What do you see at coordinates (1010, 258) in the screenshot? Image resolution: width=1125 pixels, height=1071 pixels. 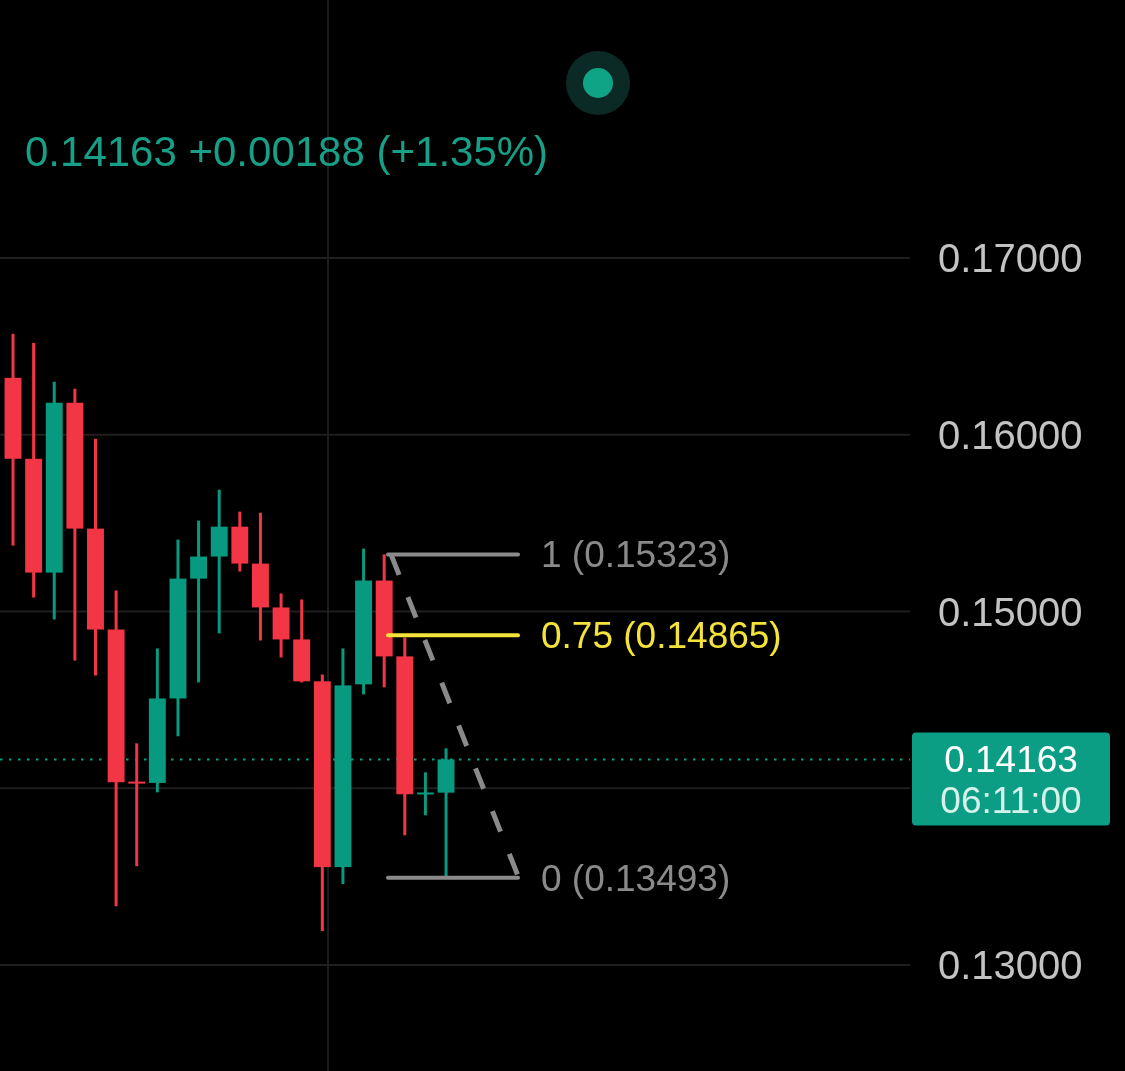 I see `y-tick-label: 0.17000` at bounding box center [1010, 258].